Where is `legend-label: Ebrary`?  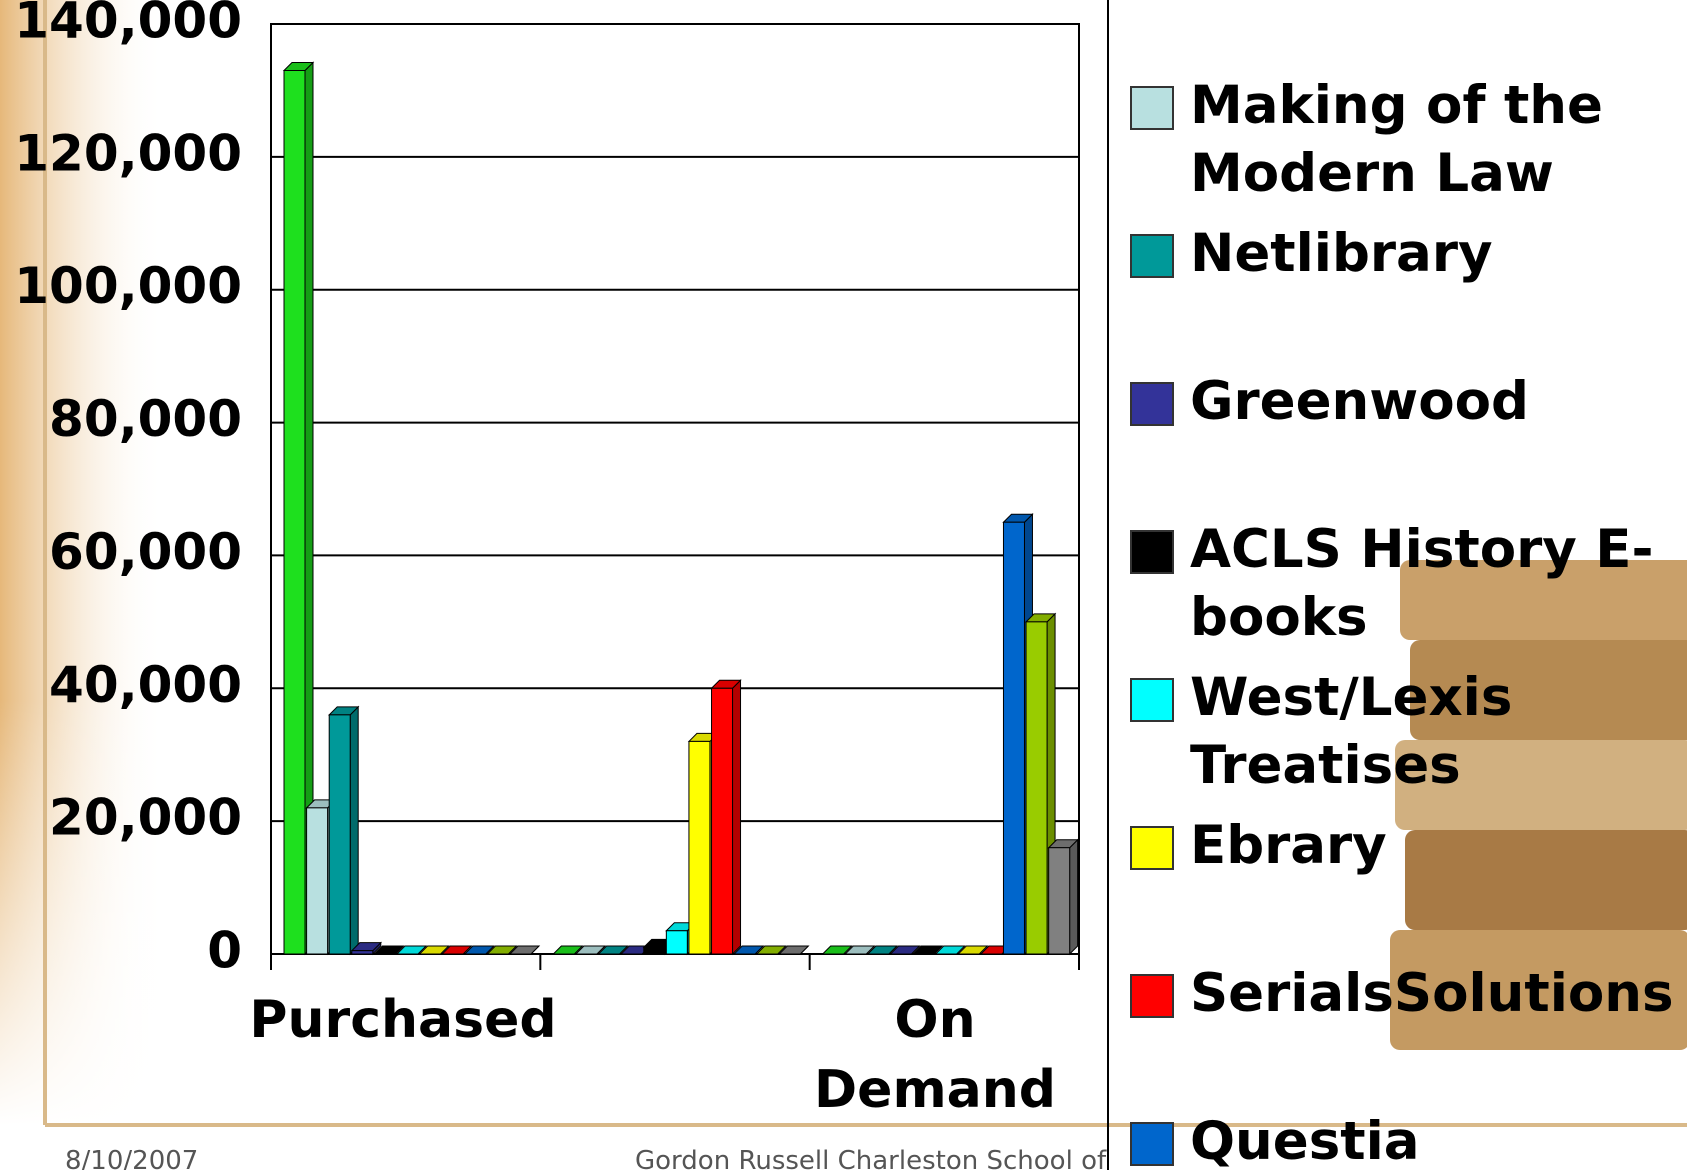
legend-label: Ebrary is located at coordinates (1288, 845).